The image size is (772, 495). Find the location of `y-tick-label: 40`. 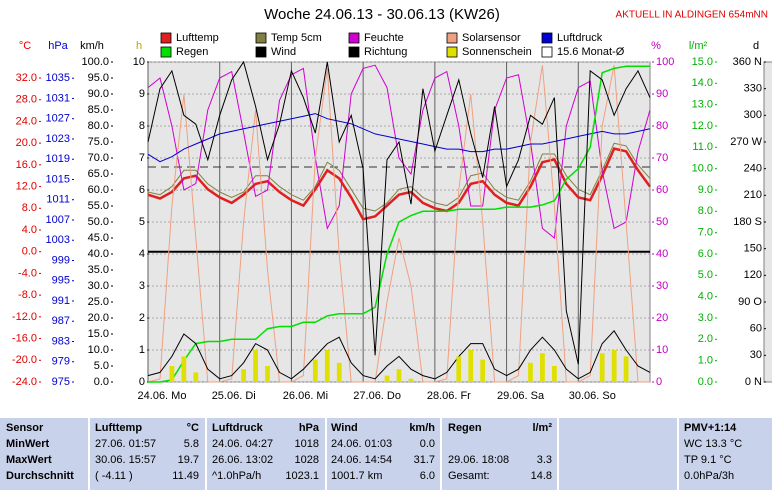

y-tick-label: 40 is located at coordinates (662, 254).